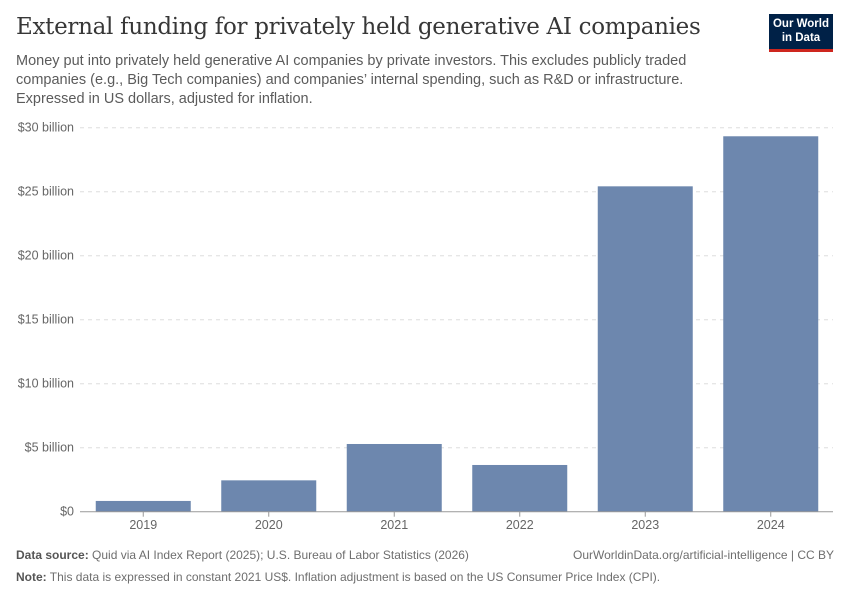 The width and height of the screenshot is (850, 600). Describe the element at coordinates (394, 525) in the screenshot. I see `x-tick-label: 2021` at that location.